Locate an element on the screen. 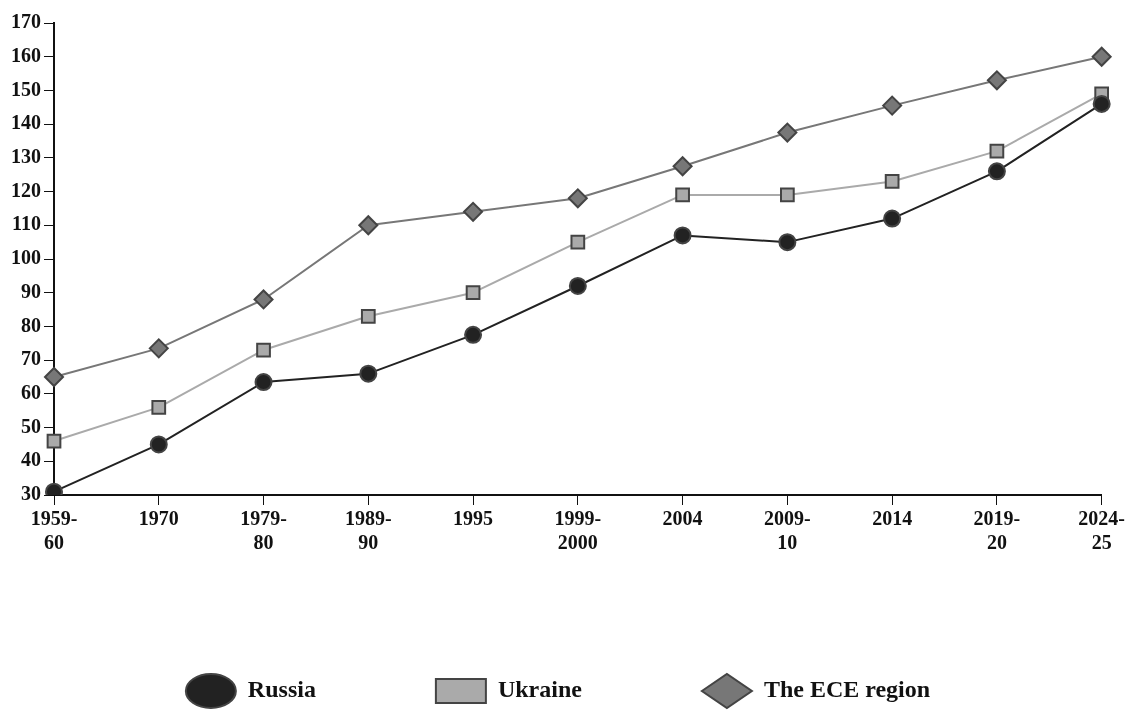  x-tick-label: 1979-80 is located at coordinates (263, 530).